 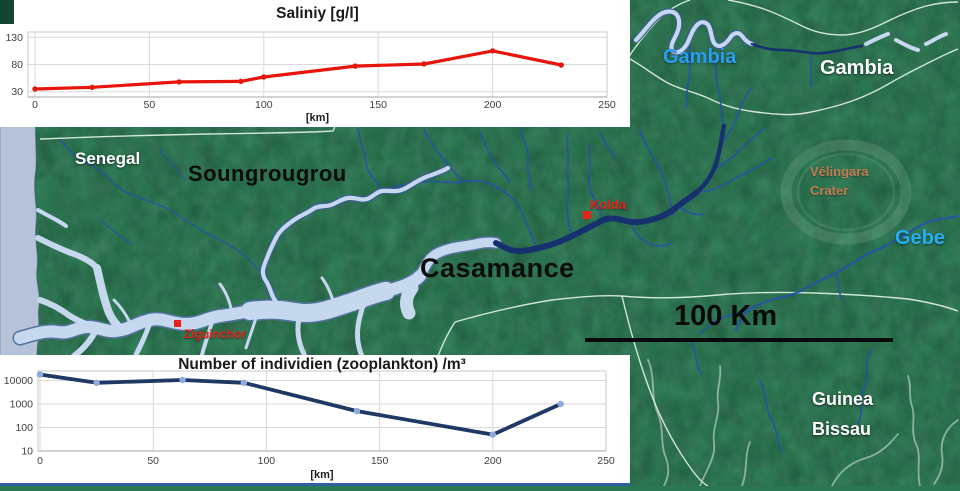 What do you see at coordinates (726, 316) in the screenshot?
I see `scale-bar-label: 100 Km` at bounding box center [726, 316].